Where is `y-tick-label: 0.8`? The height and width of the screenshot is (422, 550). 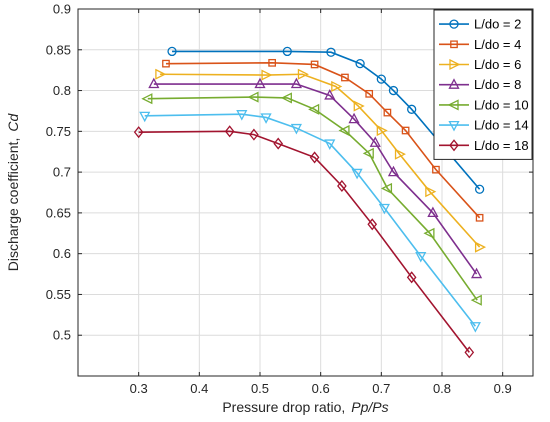 y-tick-label: 0.8 is located at coordinates (62, 90).